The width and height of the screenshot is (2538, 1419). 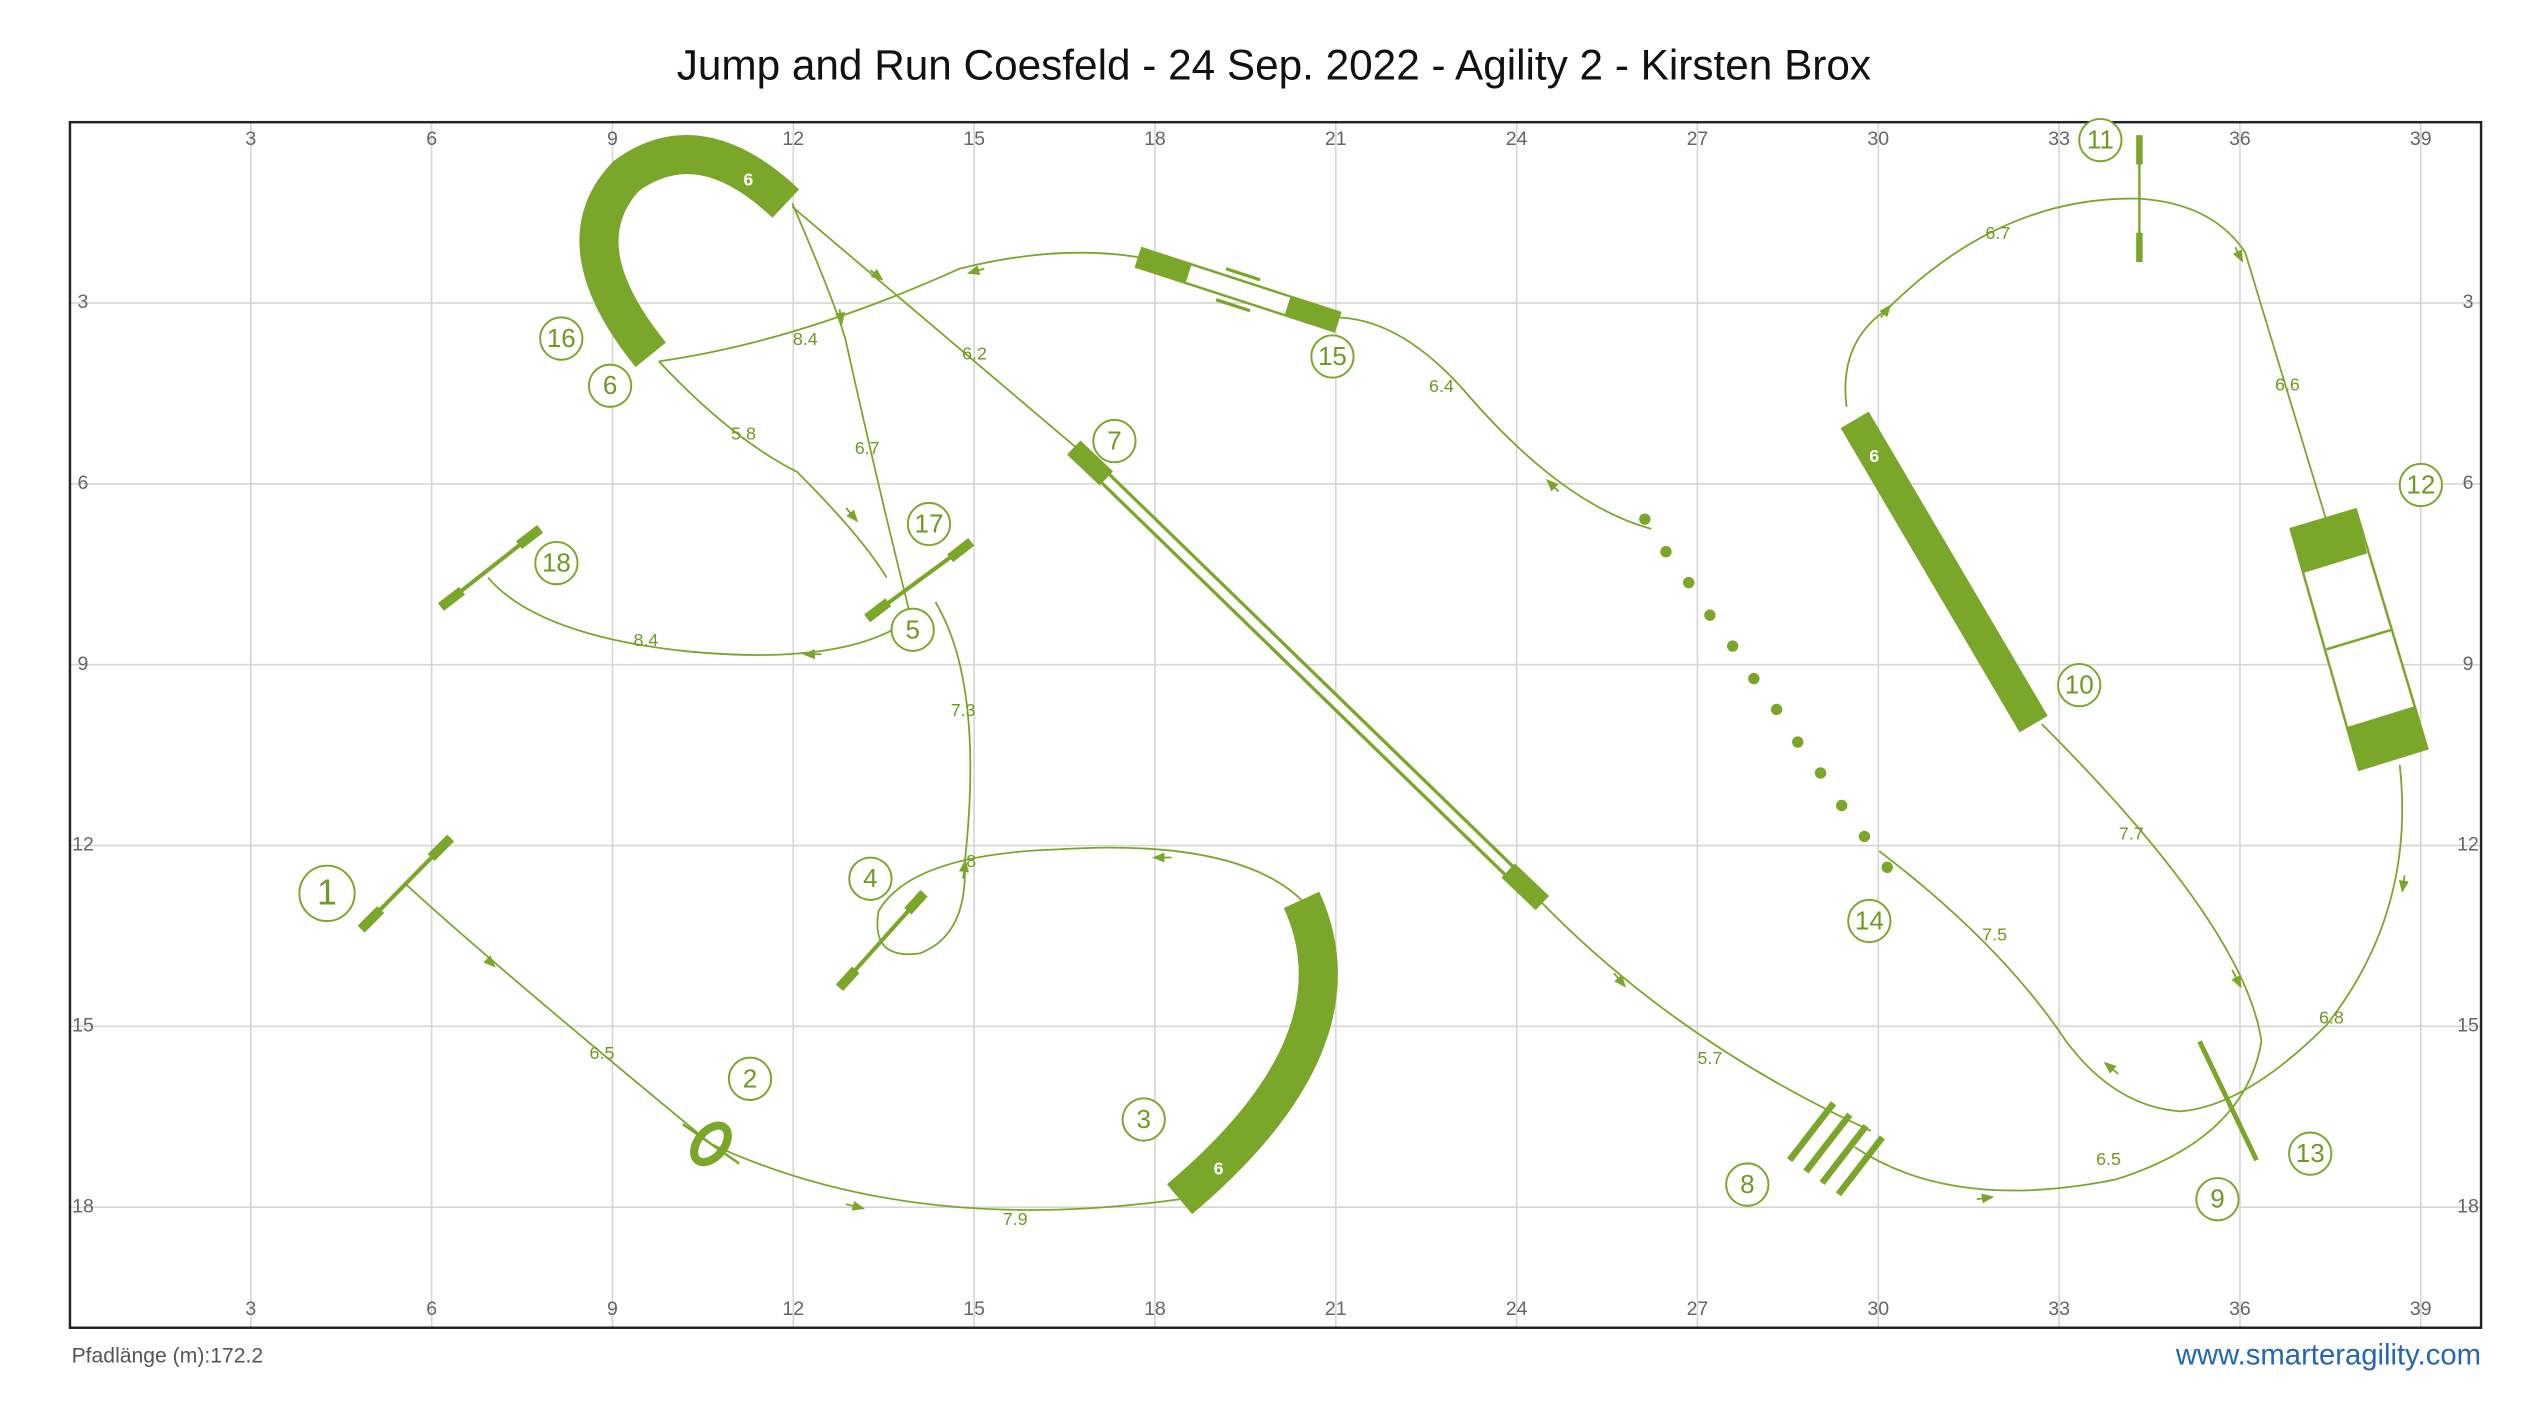 I want to click on distance-label: 7.9, so click(x=1015, y=1219).